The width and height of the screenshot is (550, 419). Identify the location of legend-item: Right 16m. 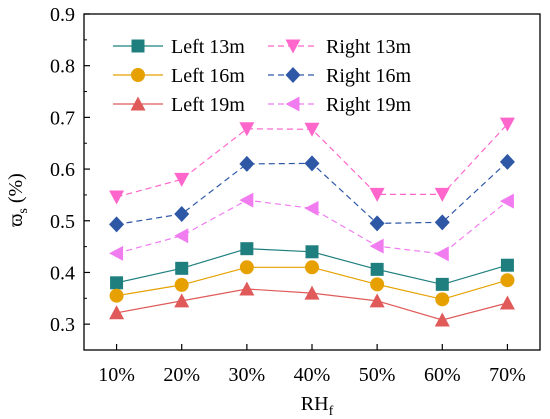
(339, 76).